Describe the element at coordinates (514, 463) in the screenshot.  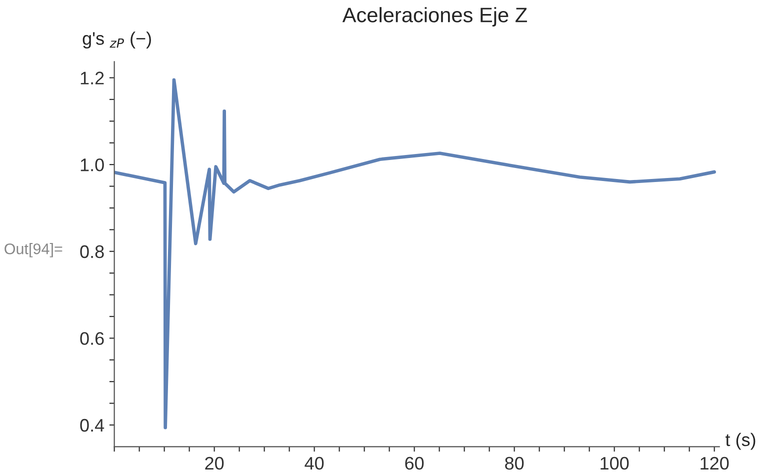
I see `x-tick-label: 80` at that location.